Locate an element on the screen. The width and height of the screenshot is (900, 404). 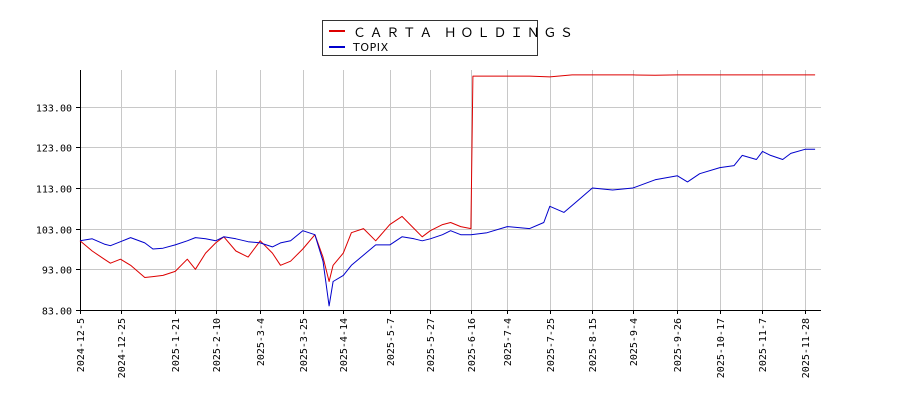
legend: ＣＡＲＴＡ ＨＯＬＤＩＮＧＳ TOPIX is located at coordinates (447, 38).